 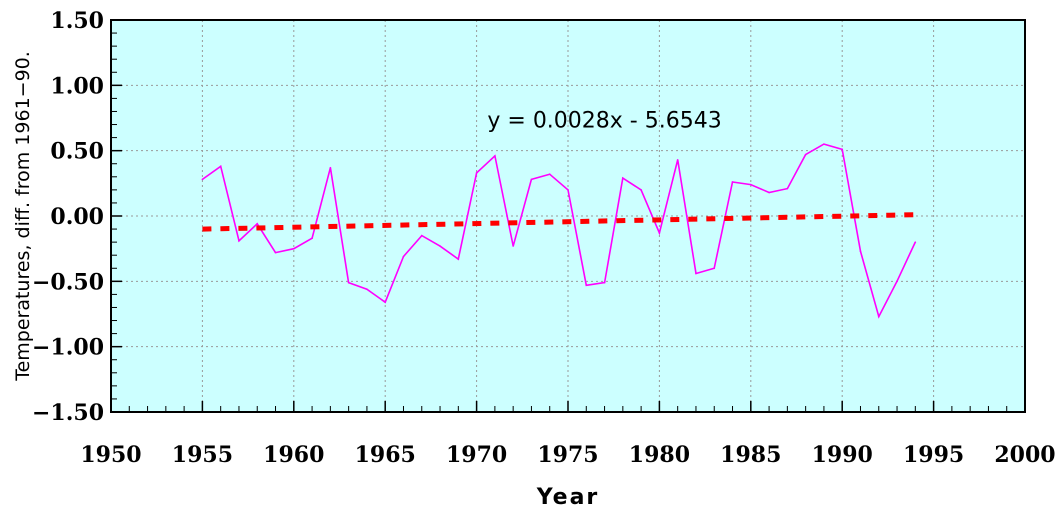 What do you see at coordinates (202, 455) in the screenshot?
I see `x-tick-label: 1955` at bounding box center [202, 455].